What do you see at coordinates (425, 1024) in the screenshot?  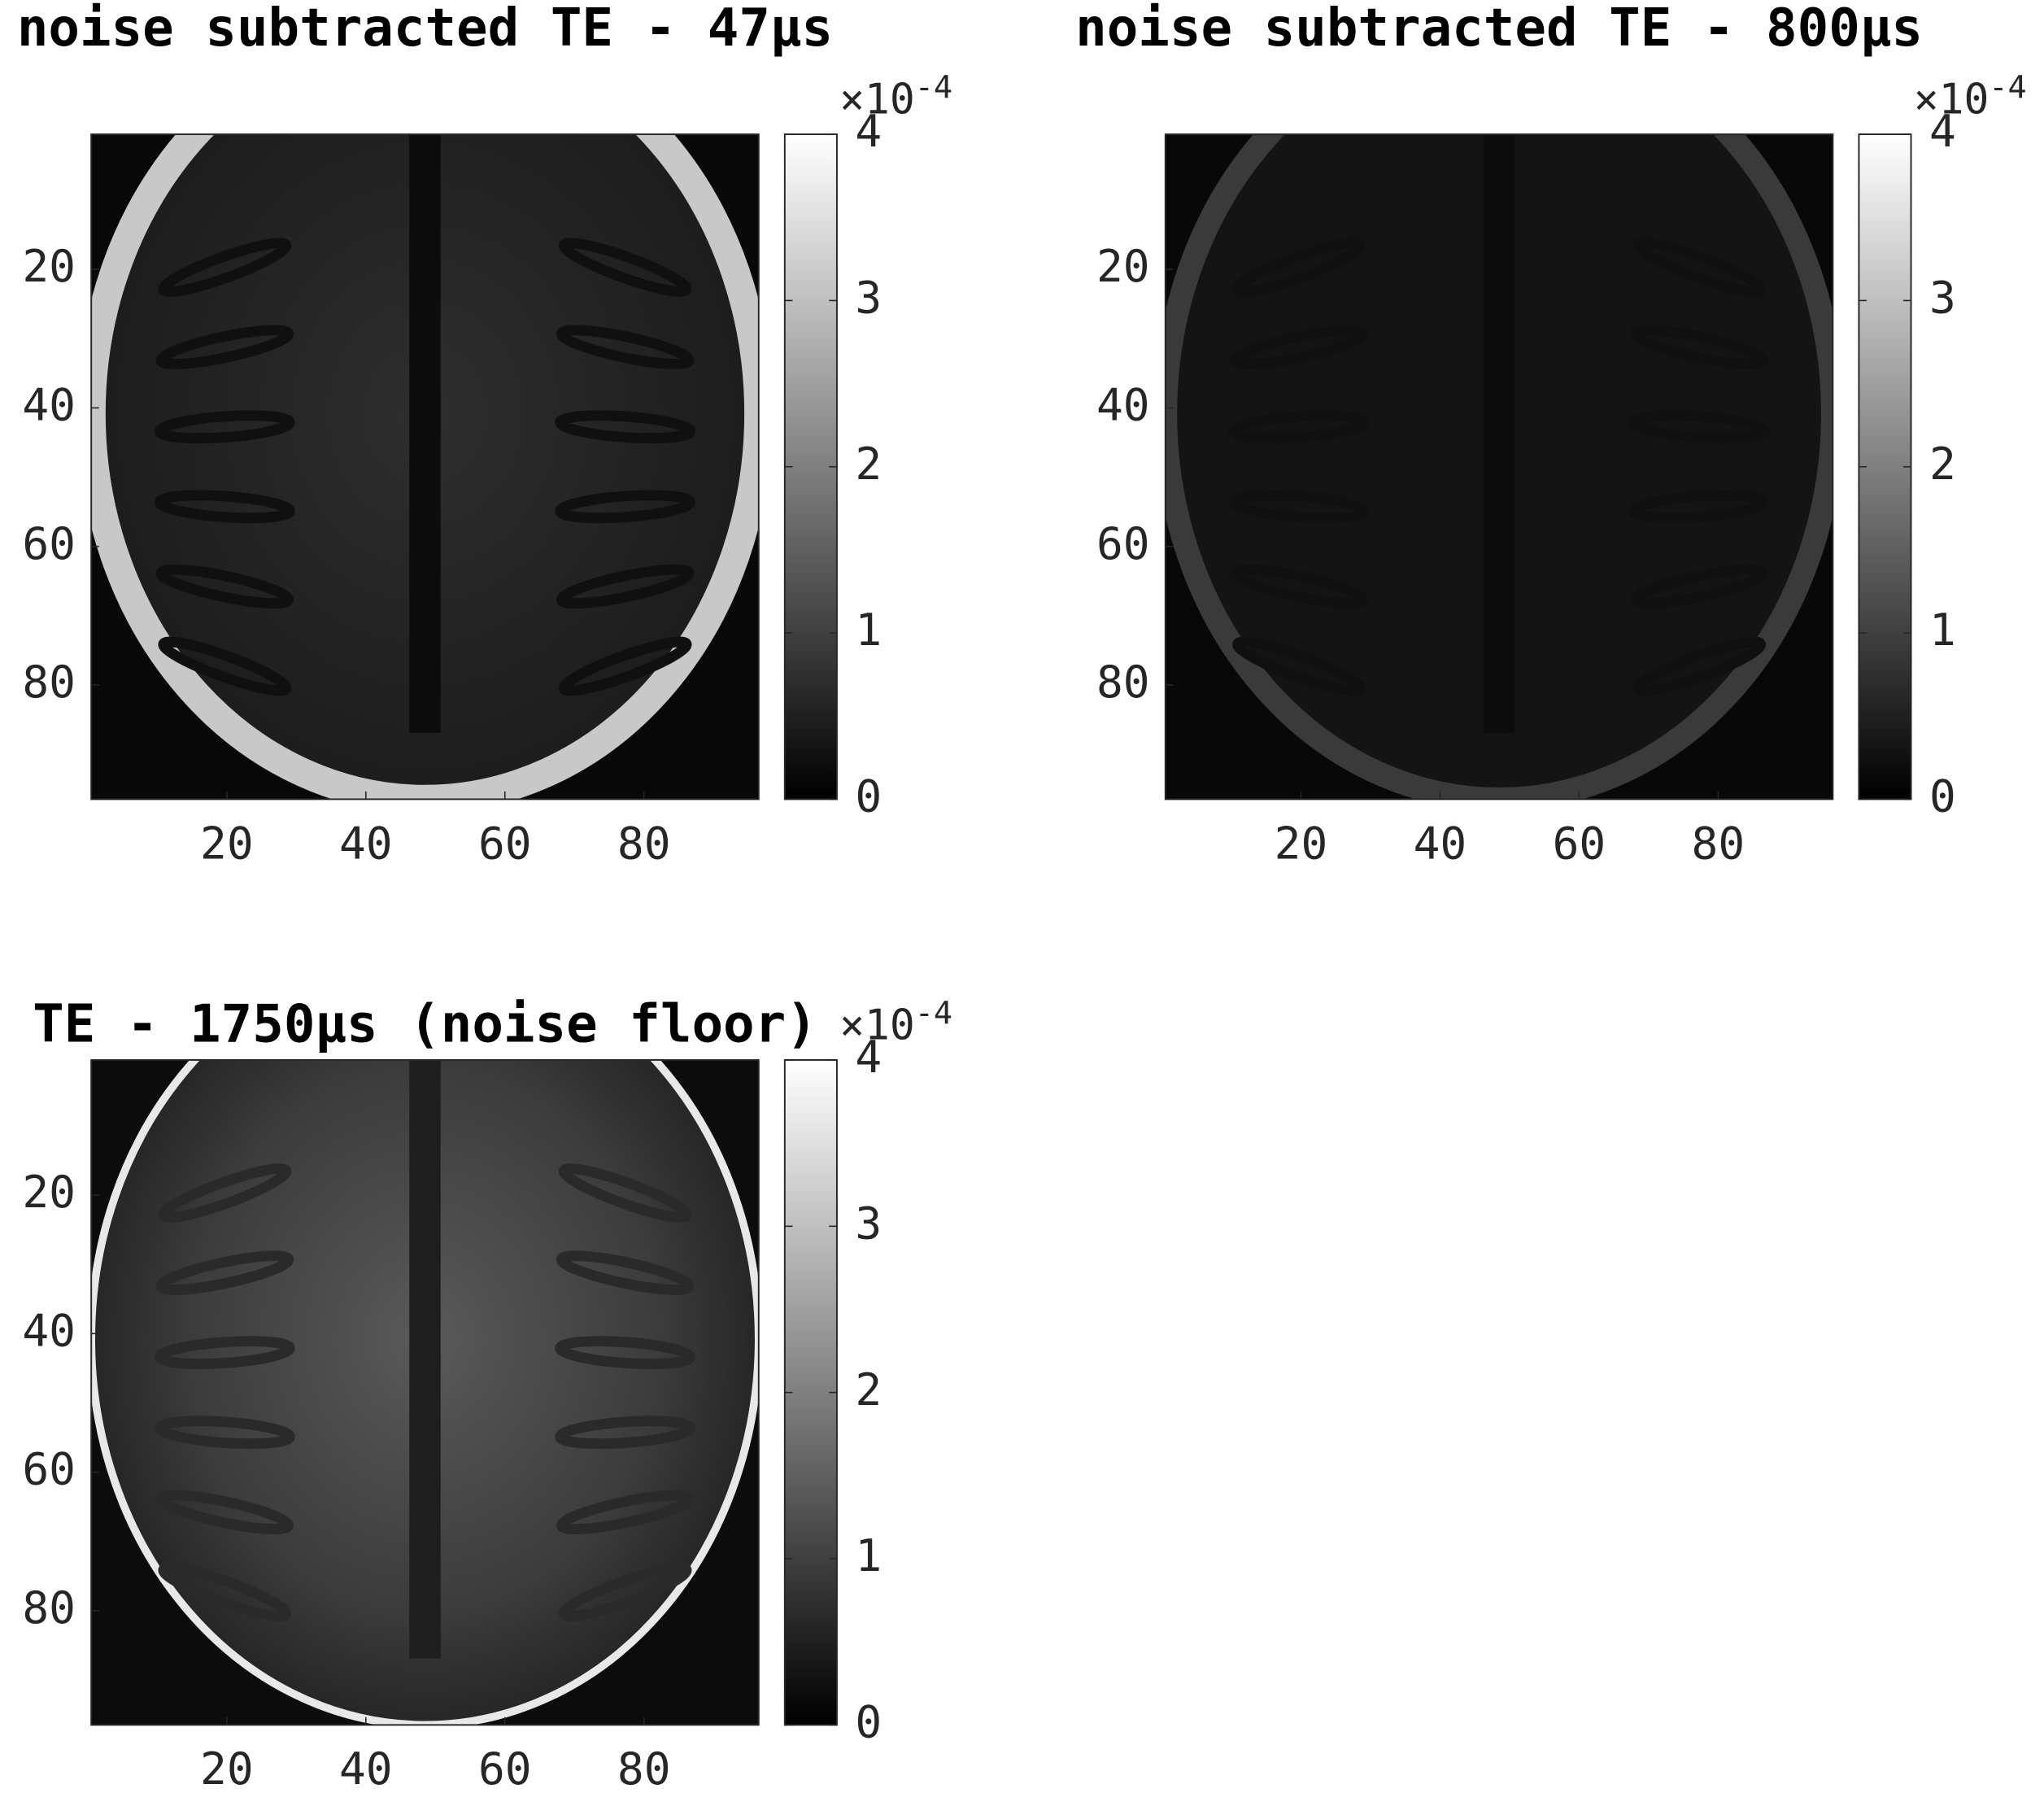 I see `chart-title: TE - 1750µs (noise floor)` at bounding box center [425, 1024].